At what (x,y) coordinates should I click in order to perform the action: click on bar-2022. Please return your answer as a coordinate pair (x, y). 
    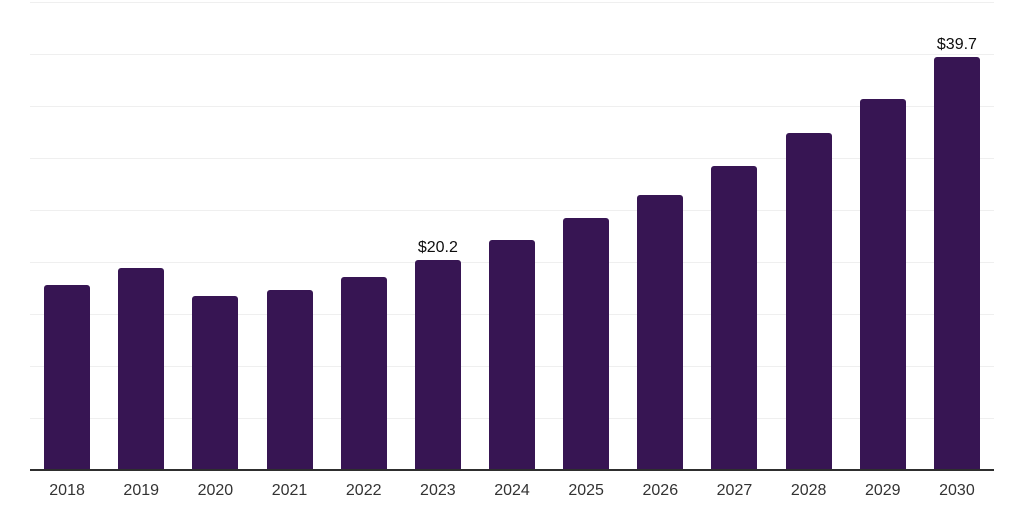
    Looking at the image, I should click on (363, 373).